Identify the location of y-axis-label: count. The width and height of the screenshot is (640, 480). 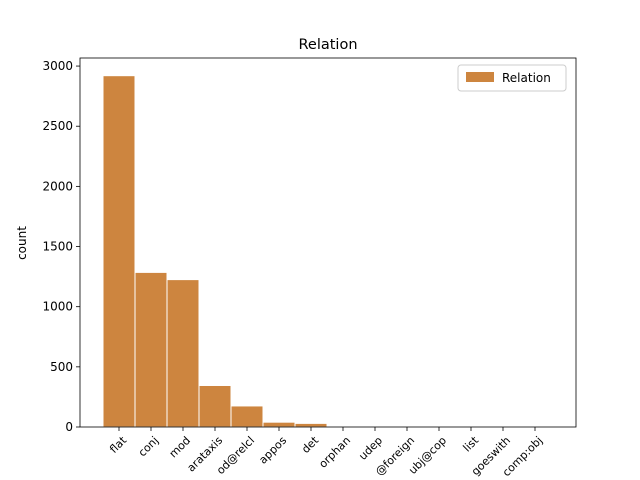
(22, 243).